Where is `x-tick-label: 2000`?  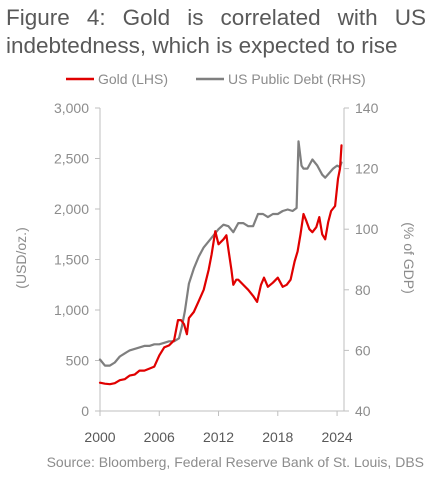 x-tick-label: 2000 is located at coordinates (99, 437).